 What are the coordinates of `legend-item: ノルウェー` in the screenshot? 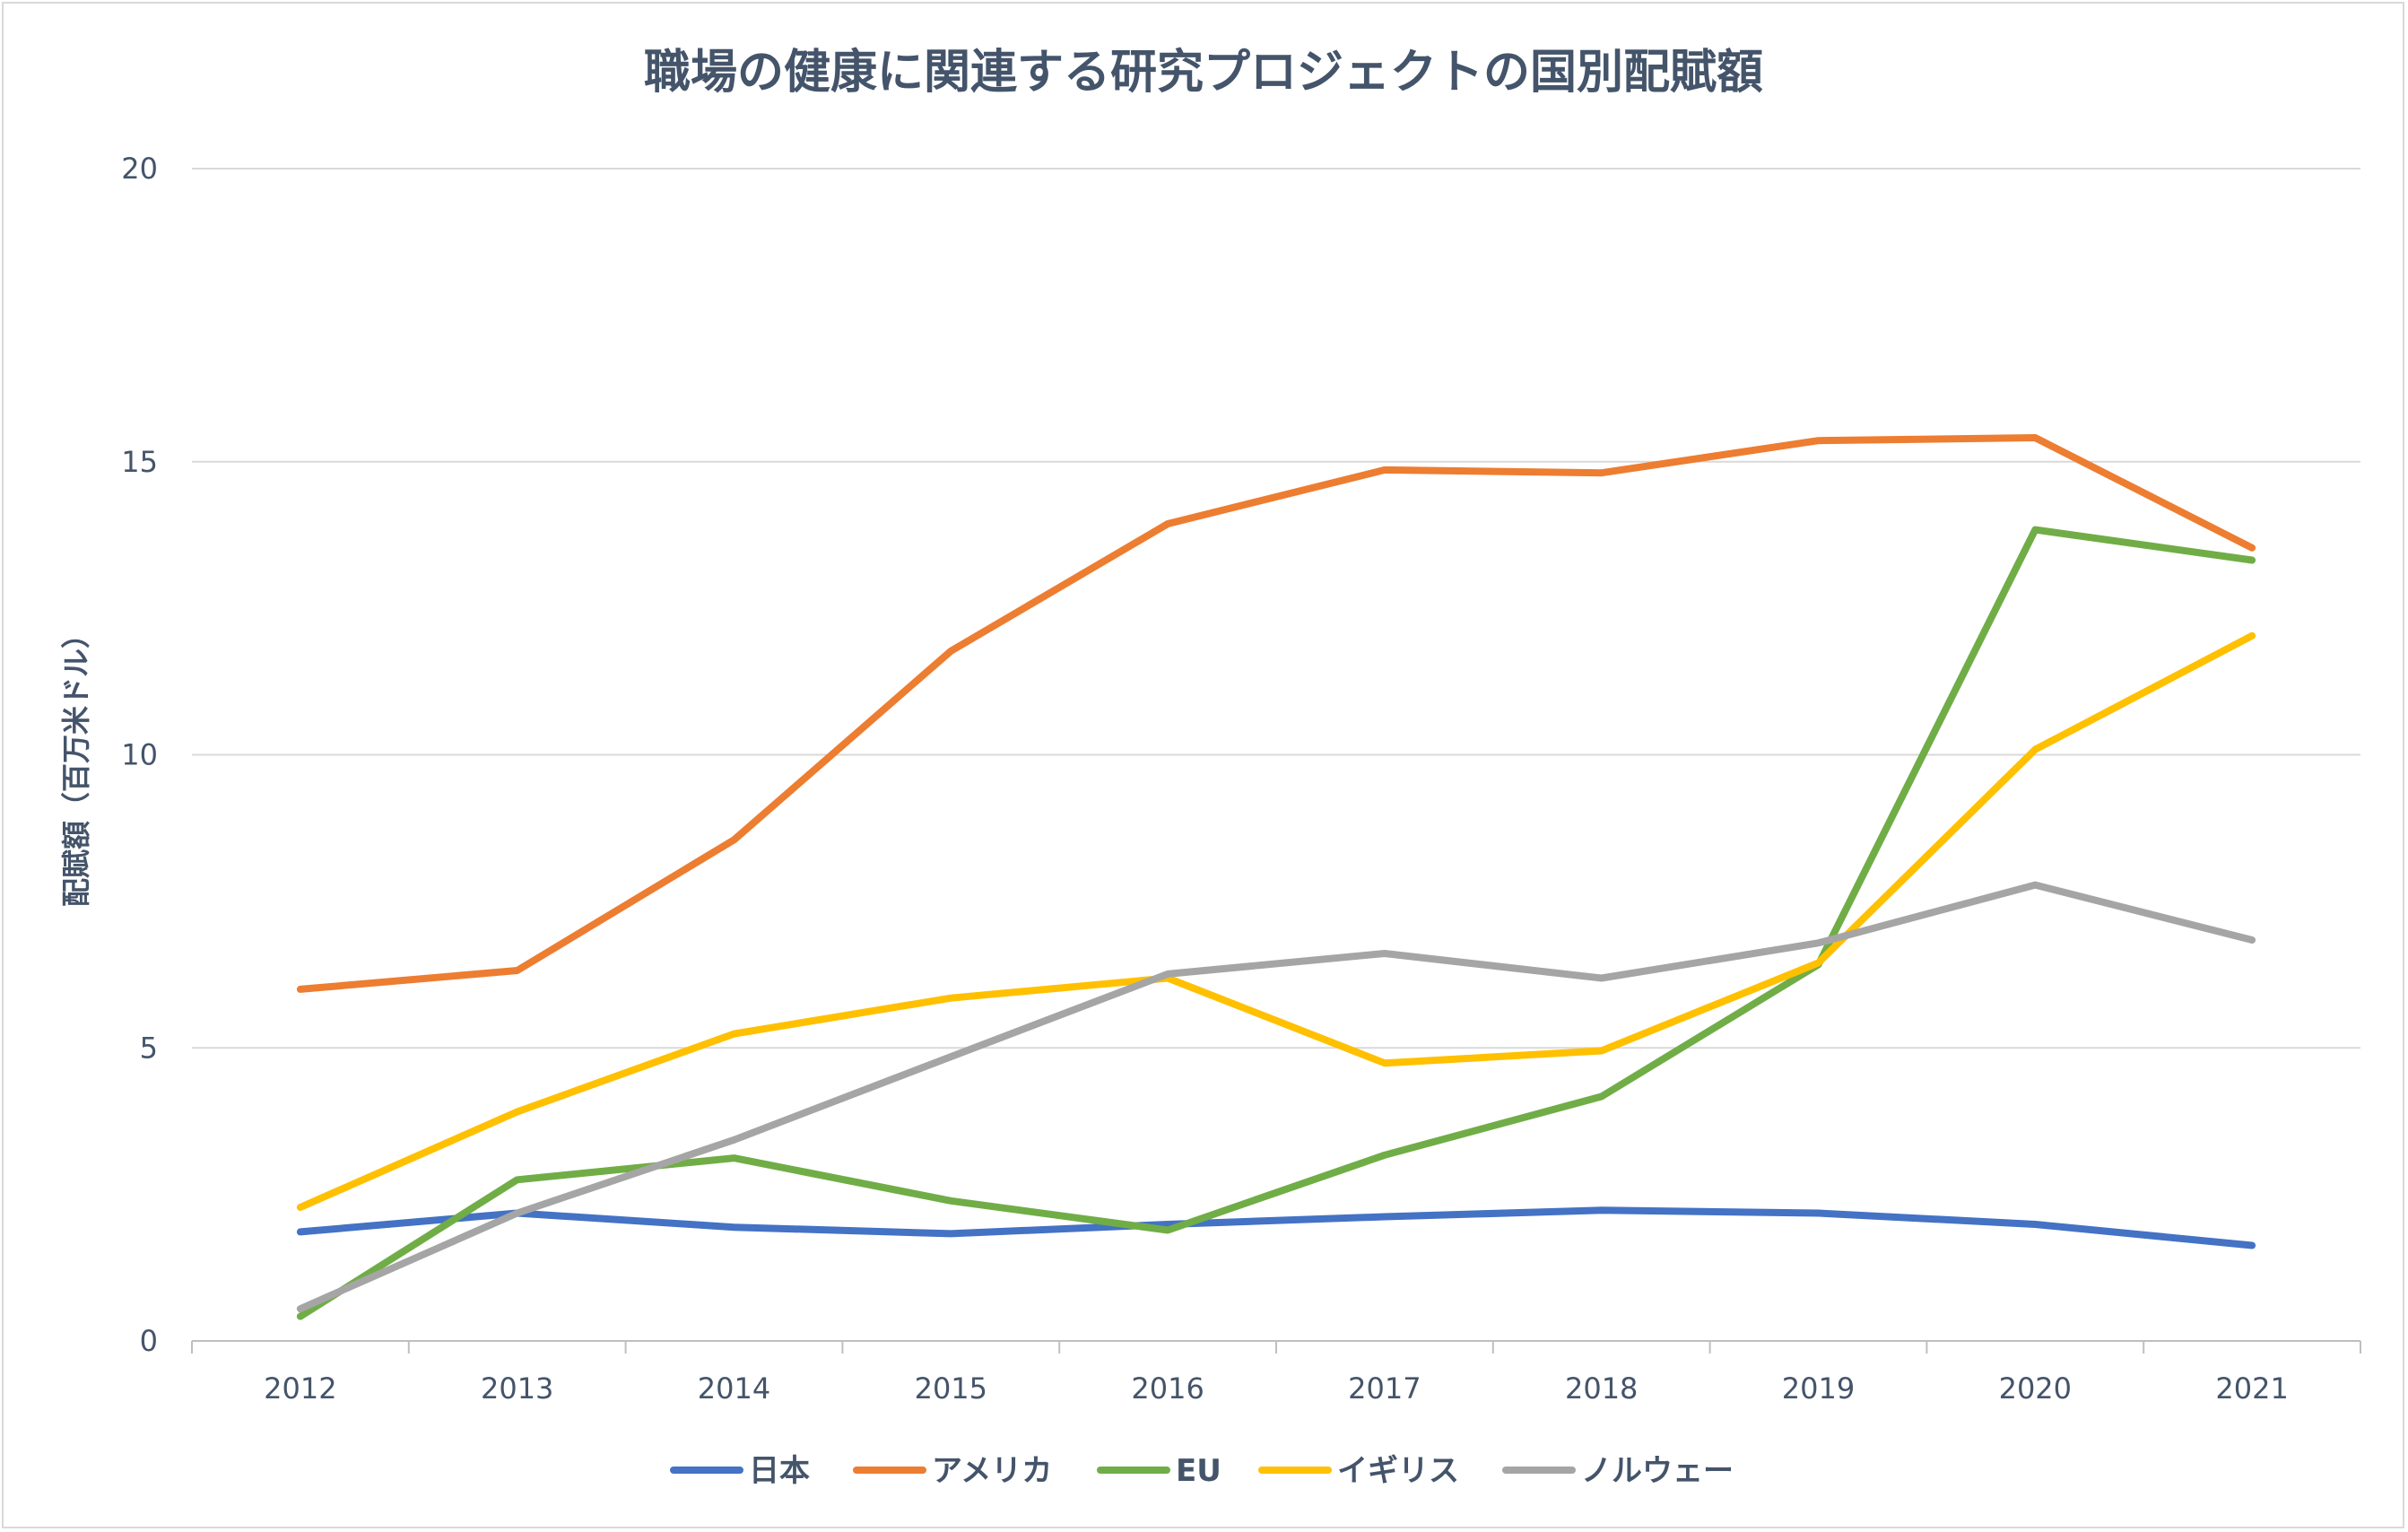 It's located at (1618, 1471).